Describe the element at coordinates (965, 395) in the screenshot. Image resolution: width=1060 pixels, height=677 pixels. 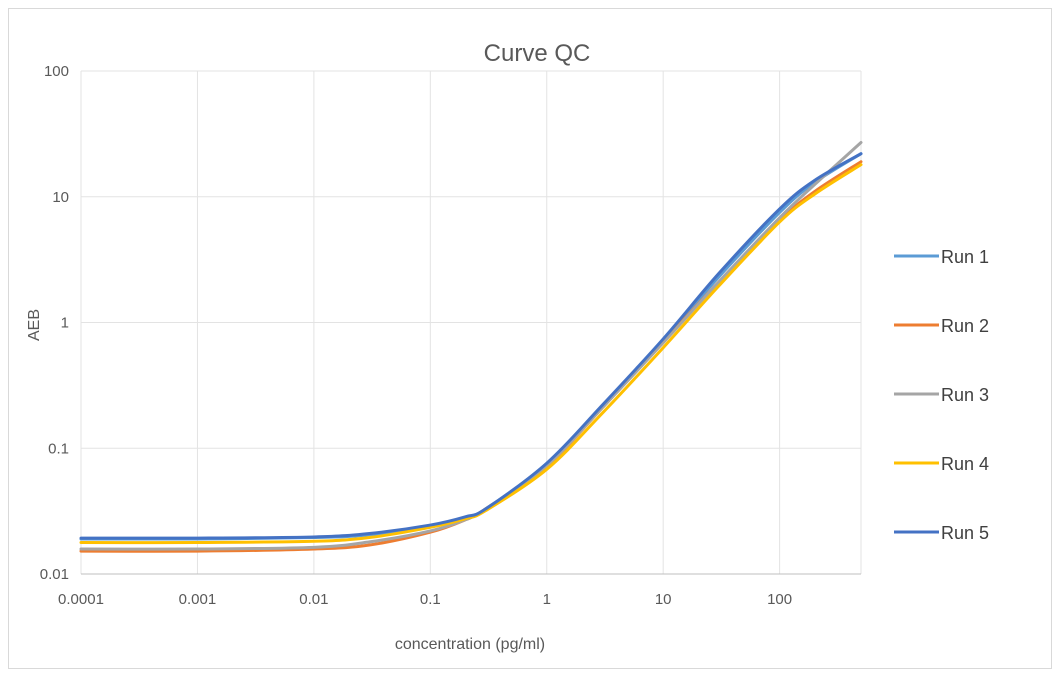
I see `legend-label: Run 3` at that location.